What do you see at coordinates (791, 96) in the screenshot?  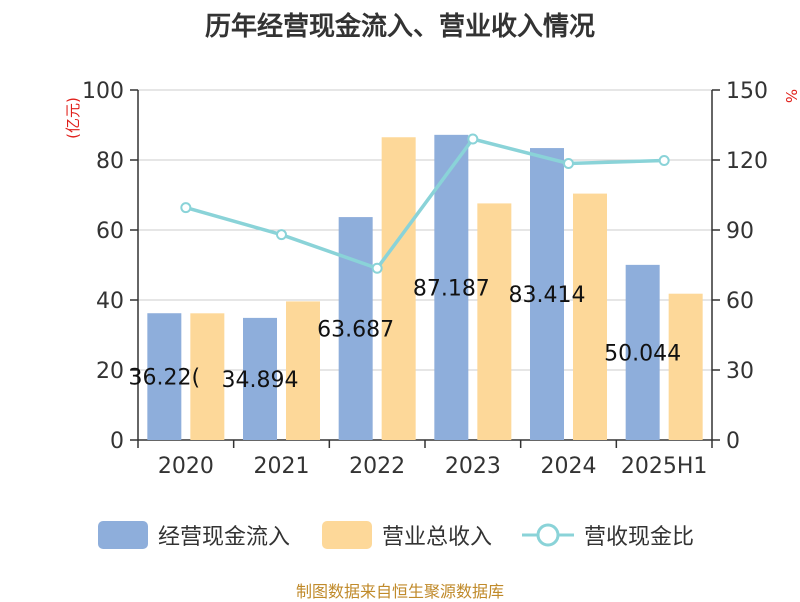 I see `y-right-unit-label: %` at bounding box center [791, 96].